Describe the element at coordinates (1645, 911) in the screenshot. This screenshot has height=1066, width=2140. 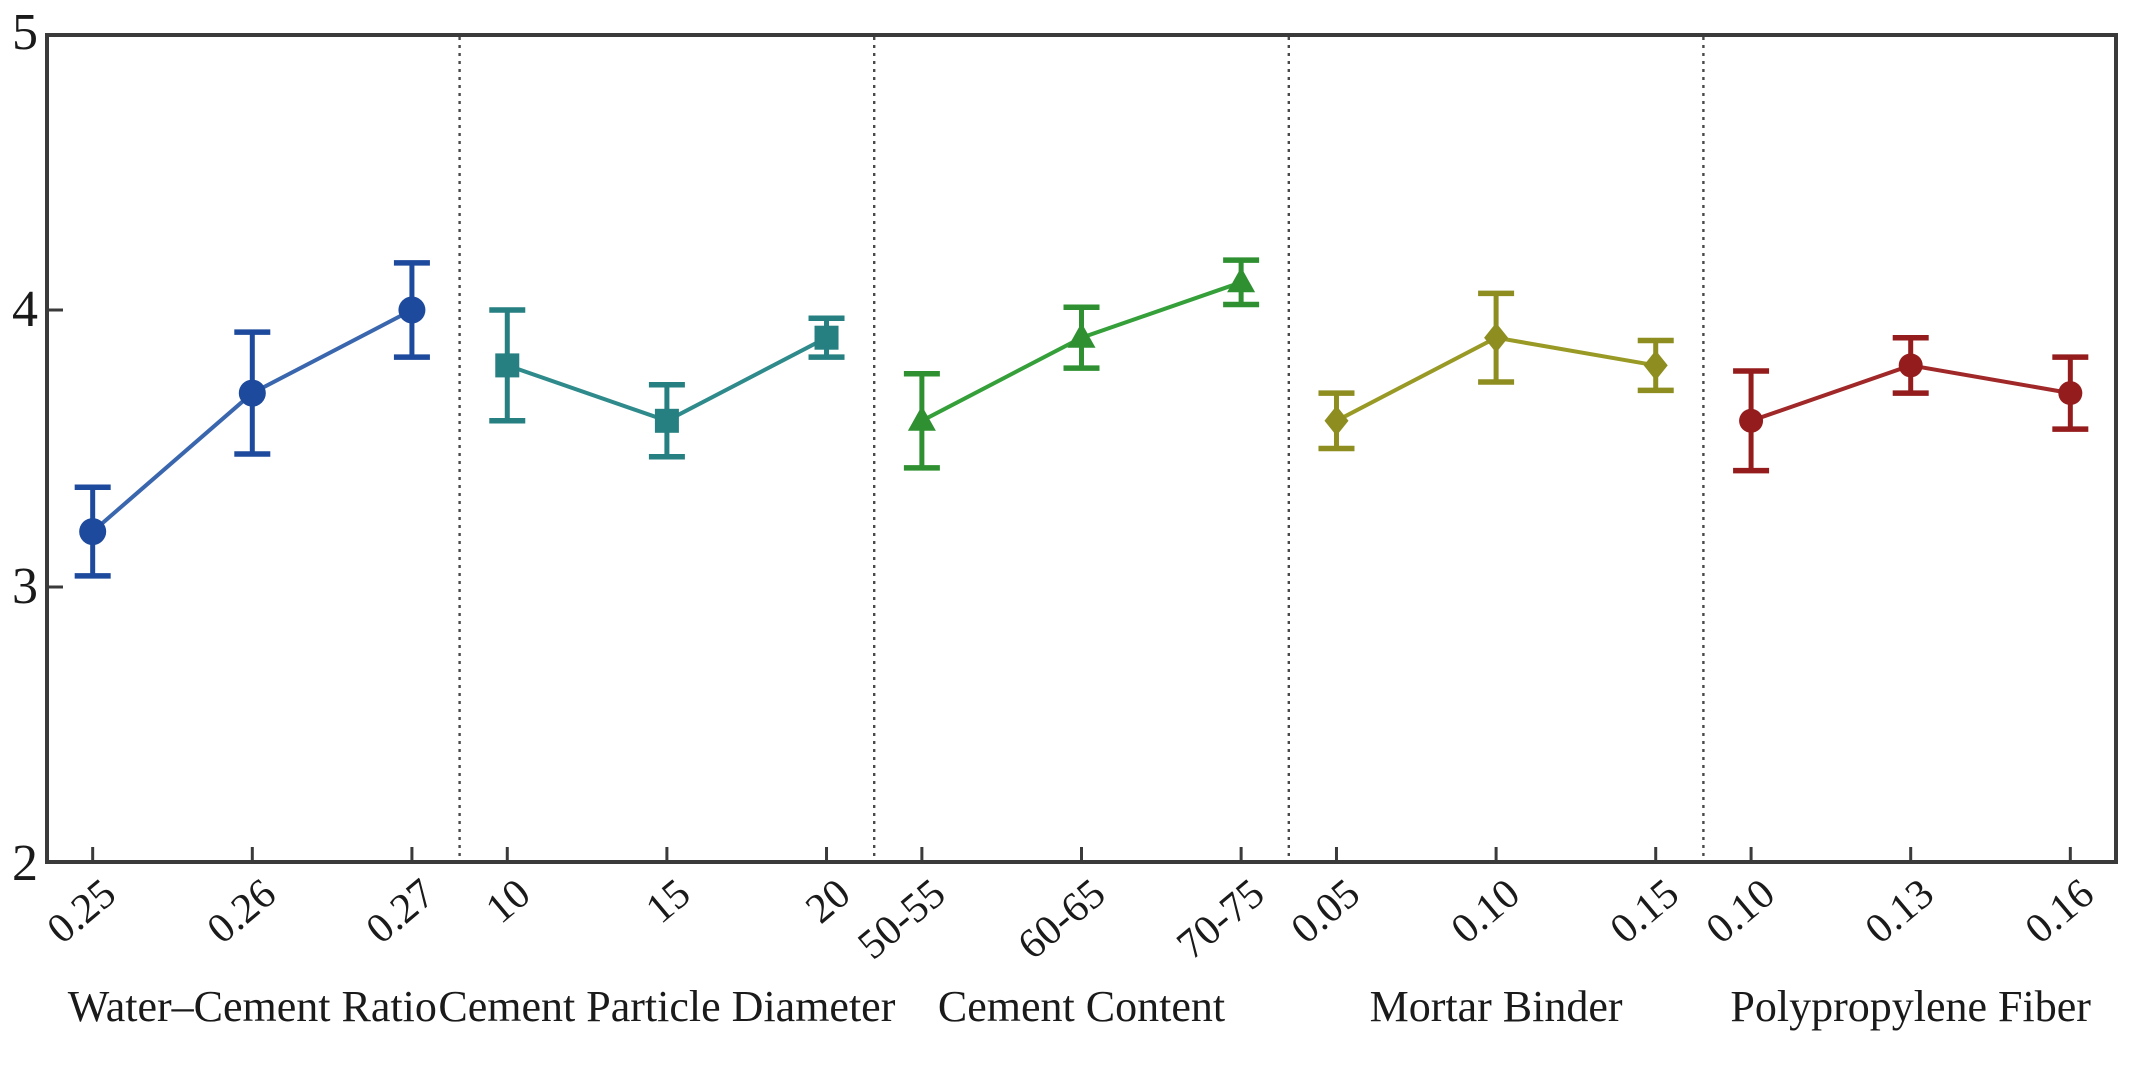
I see `x-tick-label: 0.15` at that location.